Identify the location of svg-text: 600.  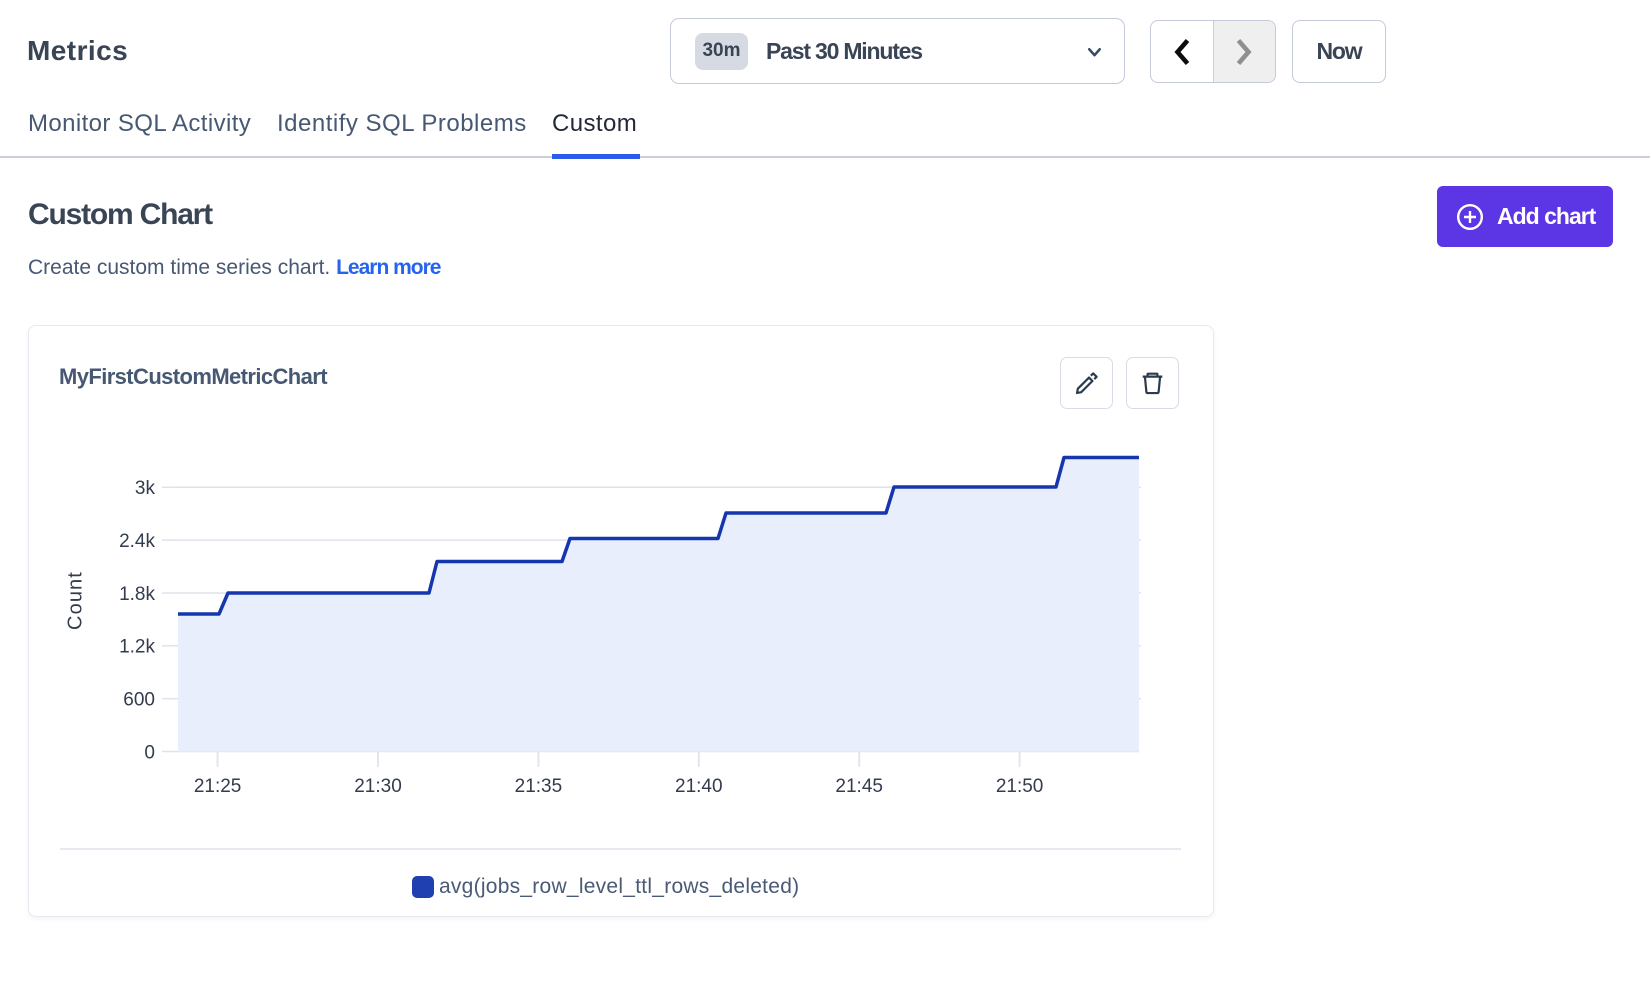
(139, 700).